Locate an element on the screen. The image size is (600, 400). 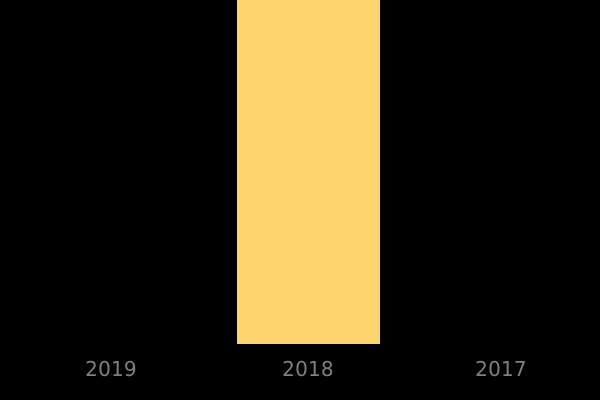
x-tick-label-2018: 2018 is located at coordinates (308, 369).